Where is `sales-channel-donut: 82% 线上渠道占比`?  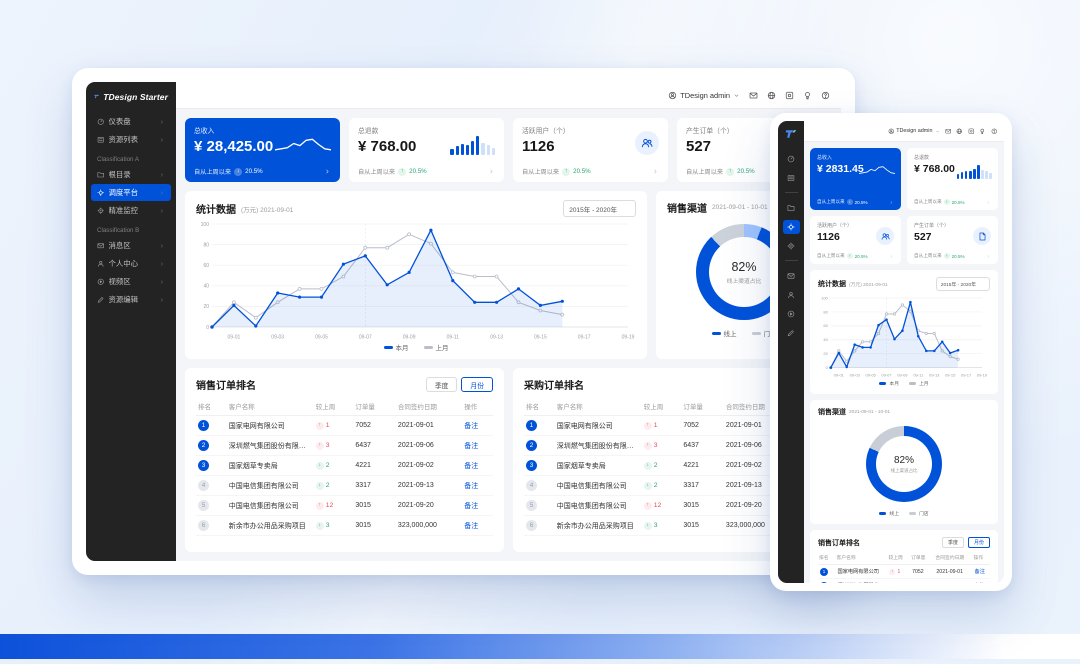
sales-channel-donut: 82% 线上渠道占比 is located at coordinates (904, 464).